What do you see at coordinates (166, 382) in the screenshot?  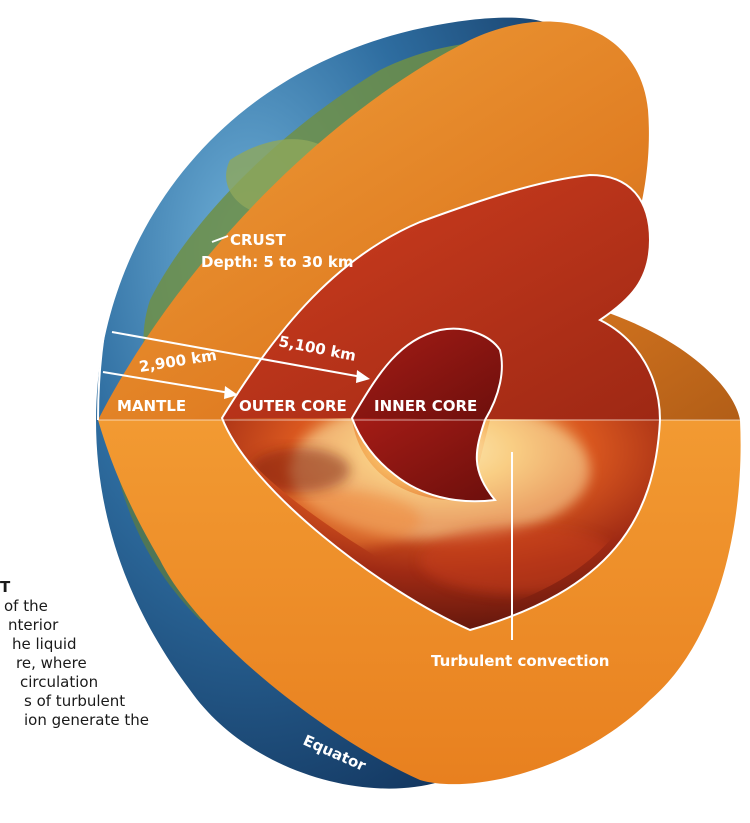 I see `arrow-to-mantle-boundary` at bounding box center [166, 382].